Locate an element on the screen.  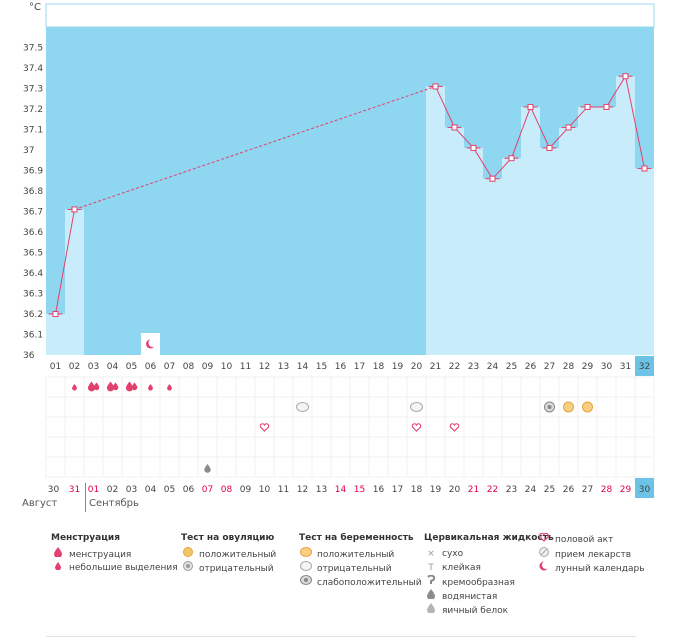
date-label: 06 is located at coordinates (189, 490).